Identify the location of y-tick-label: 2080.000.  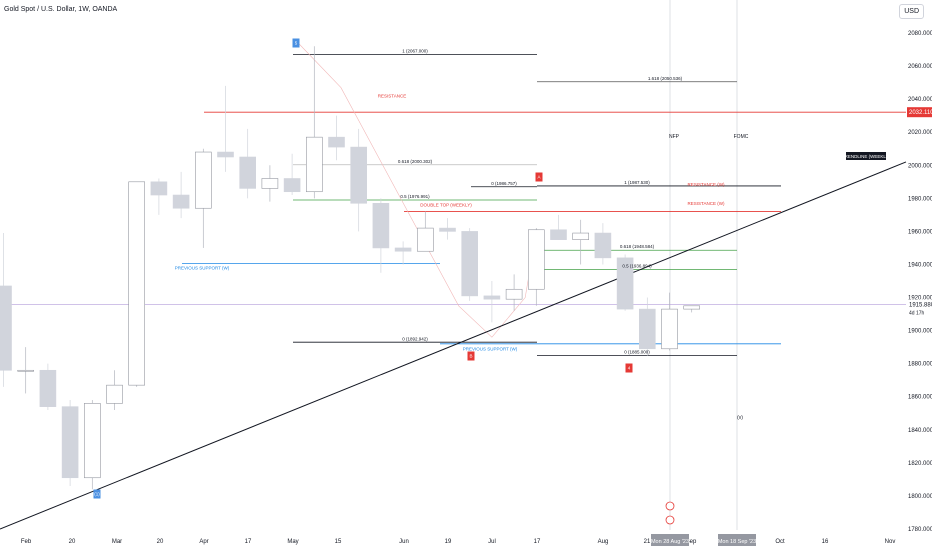
(920, 34).